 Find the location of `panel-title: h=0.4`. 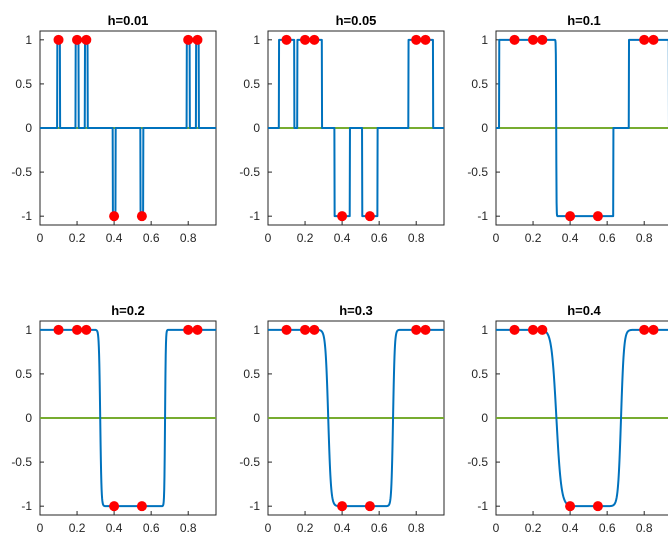

panel-title: h=0.4 is located at coordinates (584, 310).